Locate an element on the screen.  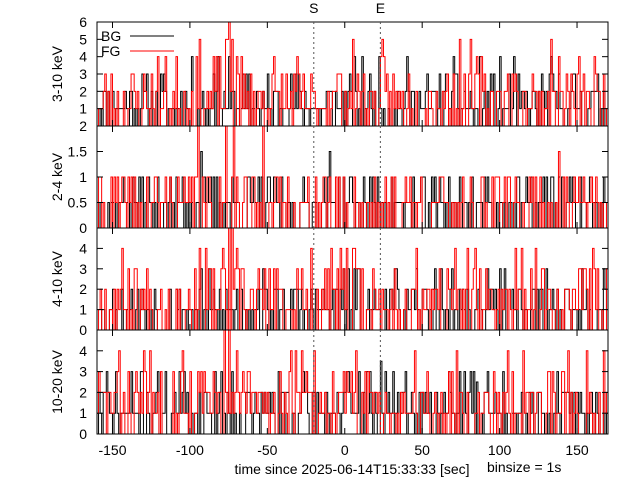
marker-label-e: E is located at coordinates (380, 8).